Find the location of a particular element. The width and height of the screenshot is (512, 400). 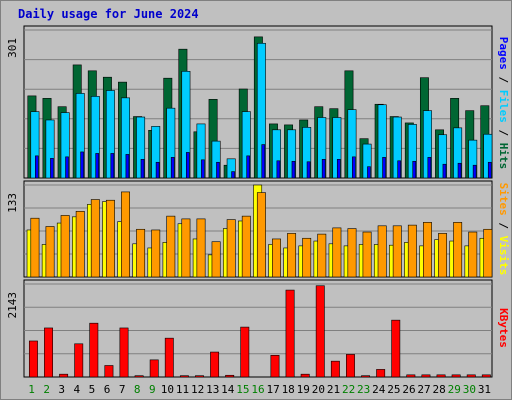

x-tick-label: 14 is located at coordinates (228, 389).